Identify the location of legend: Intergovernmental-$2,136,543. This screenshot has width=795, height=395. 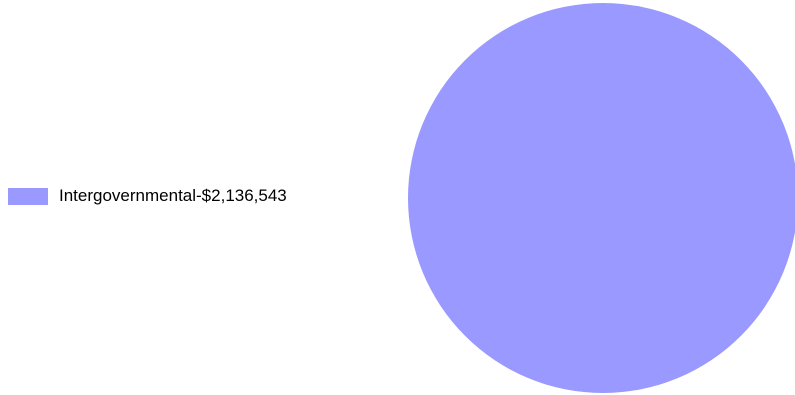
(147, 196).